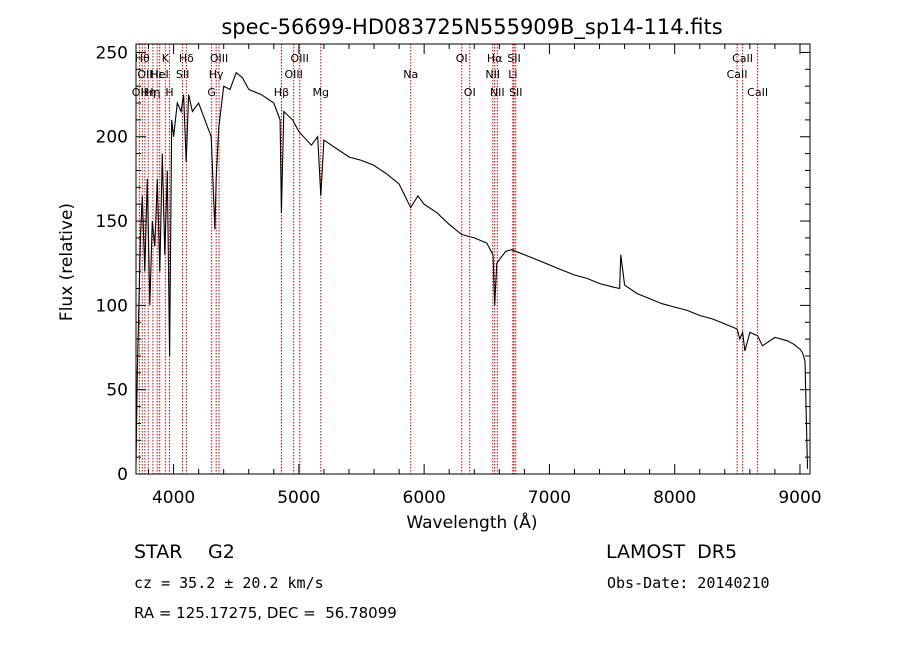 The height and width of the screenshot is (649, 900). Describe the element at coordinates (495, 58) in the screenshot. I see `line-label-22: Hα` at that location.